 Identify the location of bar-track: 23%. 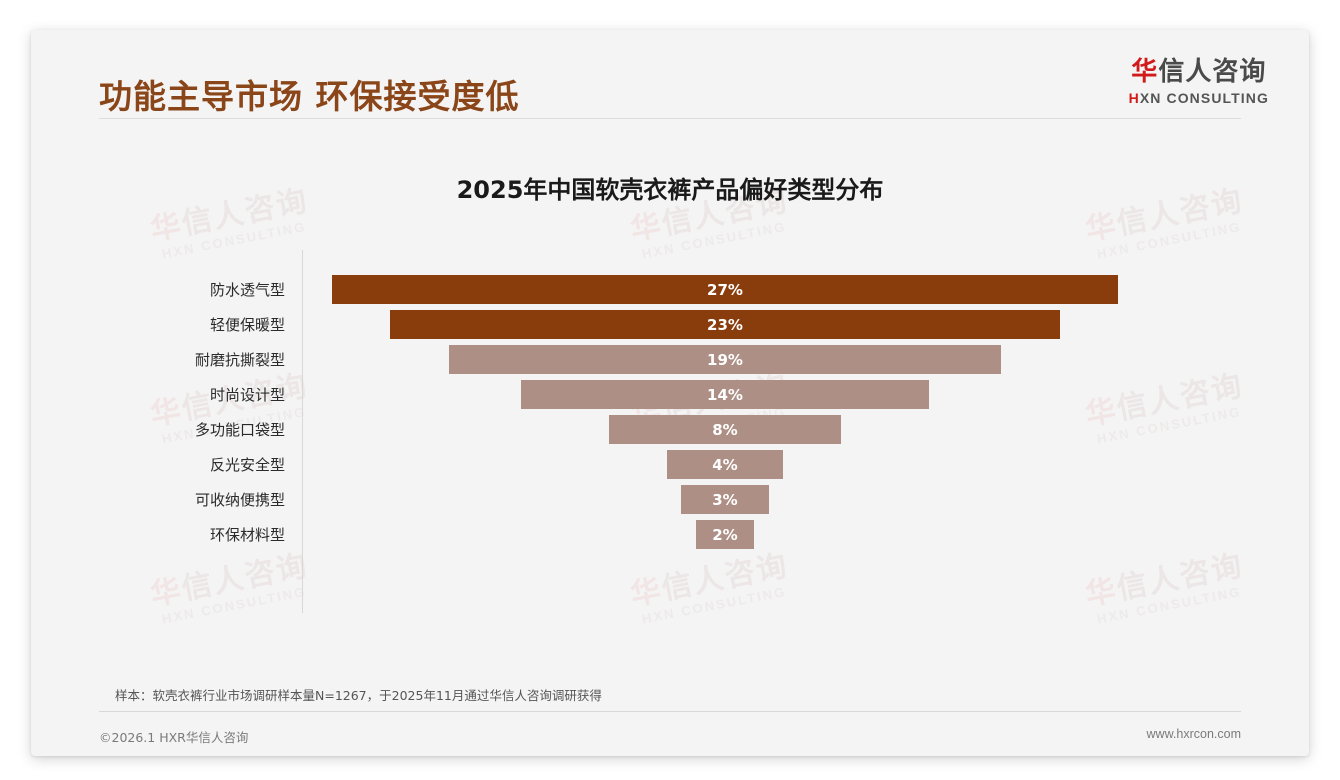
(805, 325).